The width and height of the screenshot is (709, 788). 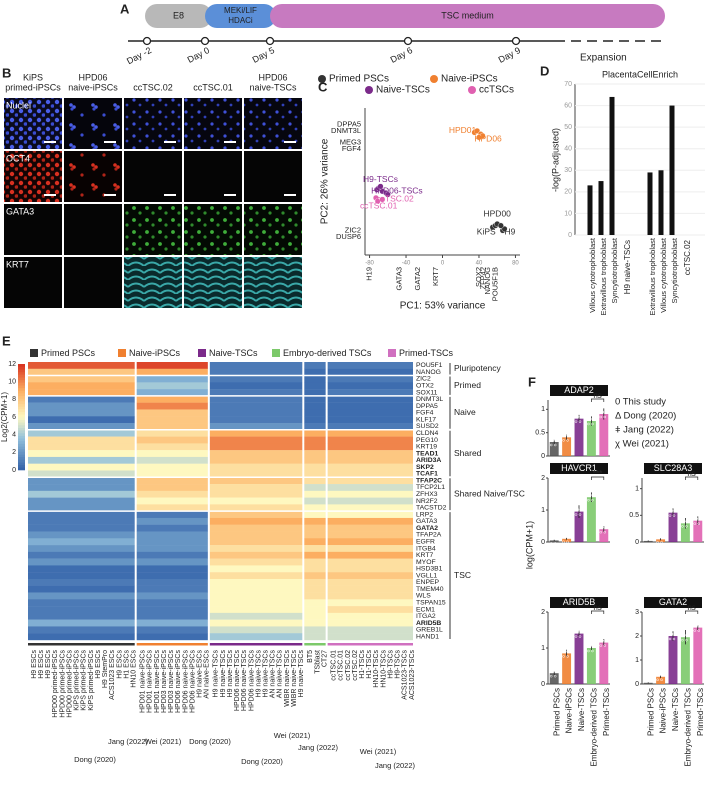 What do you see at coordinates (346, 130) in the screenshot?
I see `loading-label: DNMT3L` at bounding box center [346, 130].